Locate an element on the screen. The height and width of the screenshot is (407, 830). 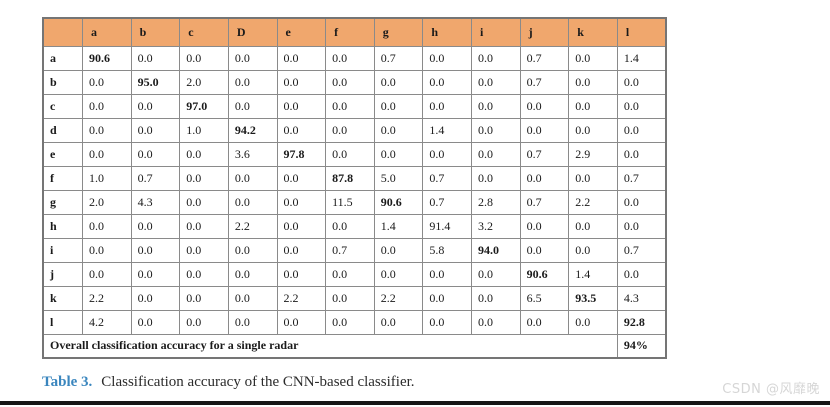
matrix-cell-e-i: 0.0 is located at coordinates (496, 154).